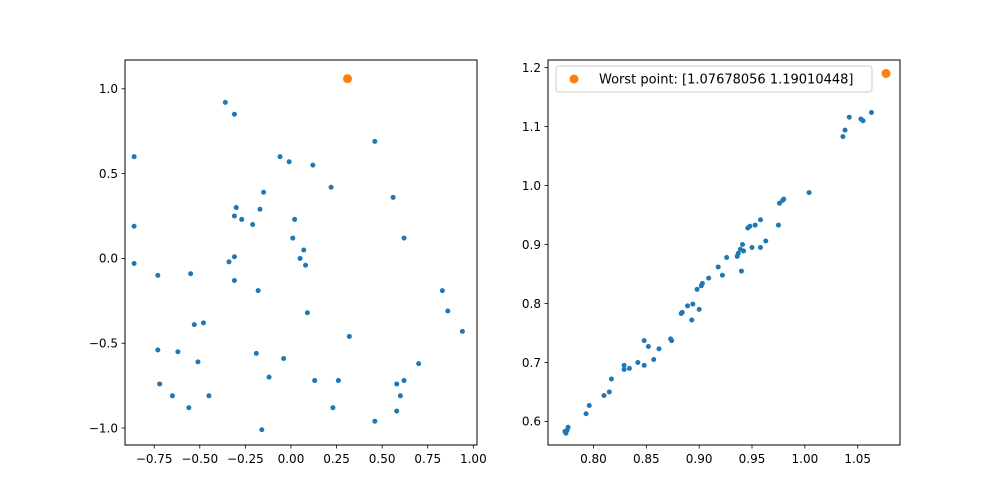  What do you see at coordinates (574, 79) in the screenshot?
I see `legend-marker` at bounding box center [574, 79].